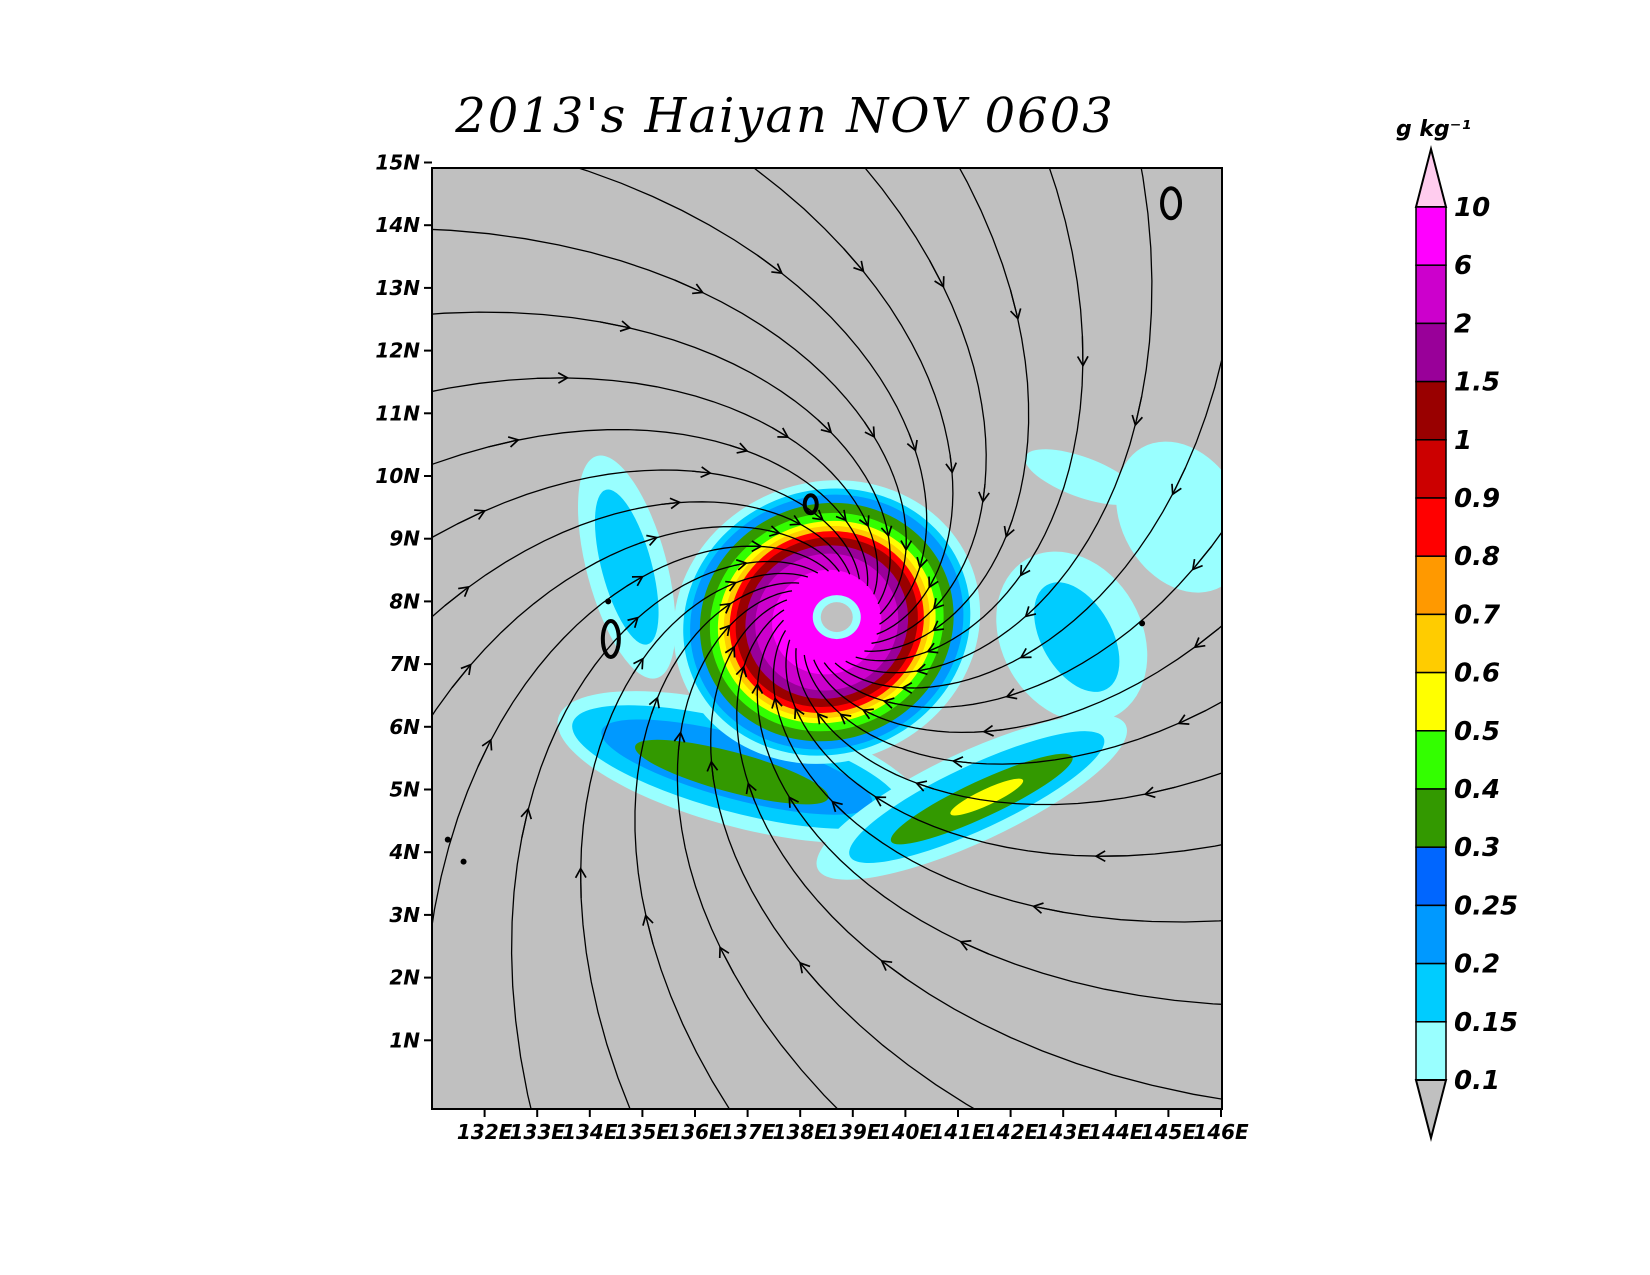 The image size is (1650, 1275). I want to click on lon-tick-label: 146E, so click(1221, 1132).